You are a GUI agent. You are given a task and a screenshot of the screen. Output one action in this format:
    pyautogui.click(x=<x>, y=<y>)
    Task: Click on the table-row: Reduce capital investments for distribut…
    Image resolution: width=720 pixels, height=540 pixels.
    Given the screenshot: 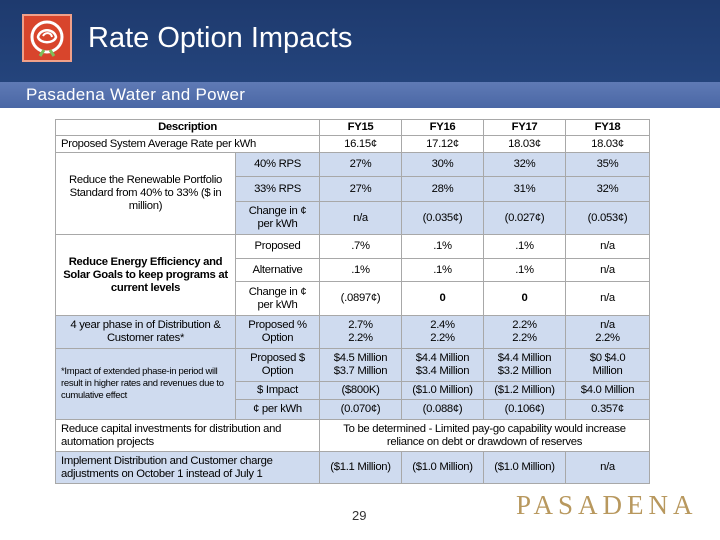 What is the action you would take?
    pyautogui.click(x=352, y=435)
    